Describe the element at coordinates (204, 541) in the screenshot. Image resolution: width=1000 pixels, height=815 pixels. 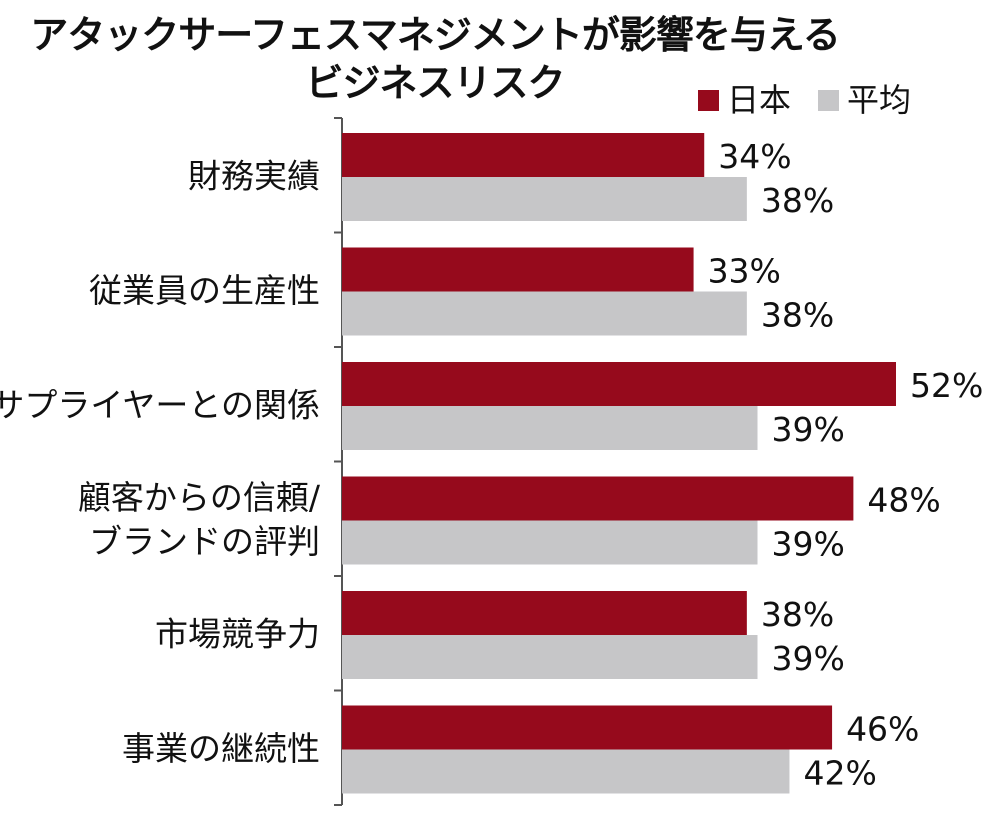
I see `category-label: ブランドの評判` at that location.